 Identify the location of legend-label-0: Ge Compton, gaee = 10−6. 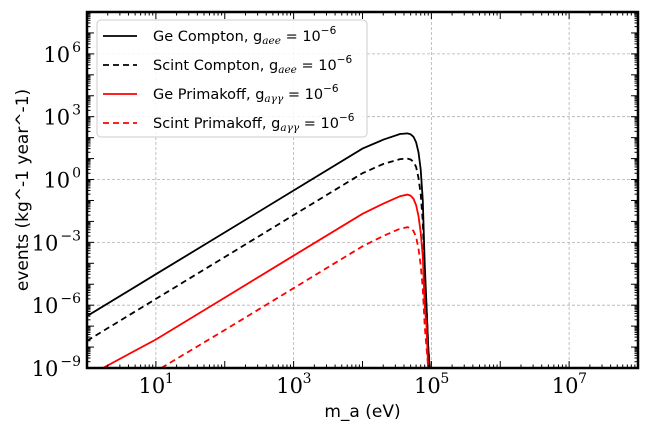
(245, 36).